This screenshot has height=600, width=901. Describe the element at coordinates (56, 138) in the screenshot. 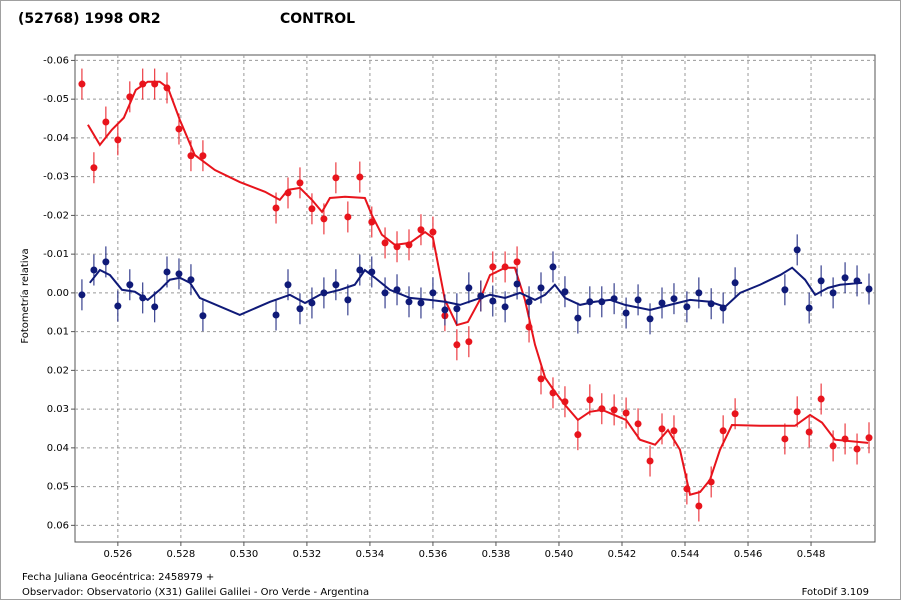

I see `y-tick-label: -0.04` at that location.